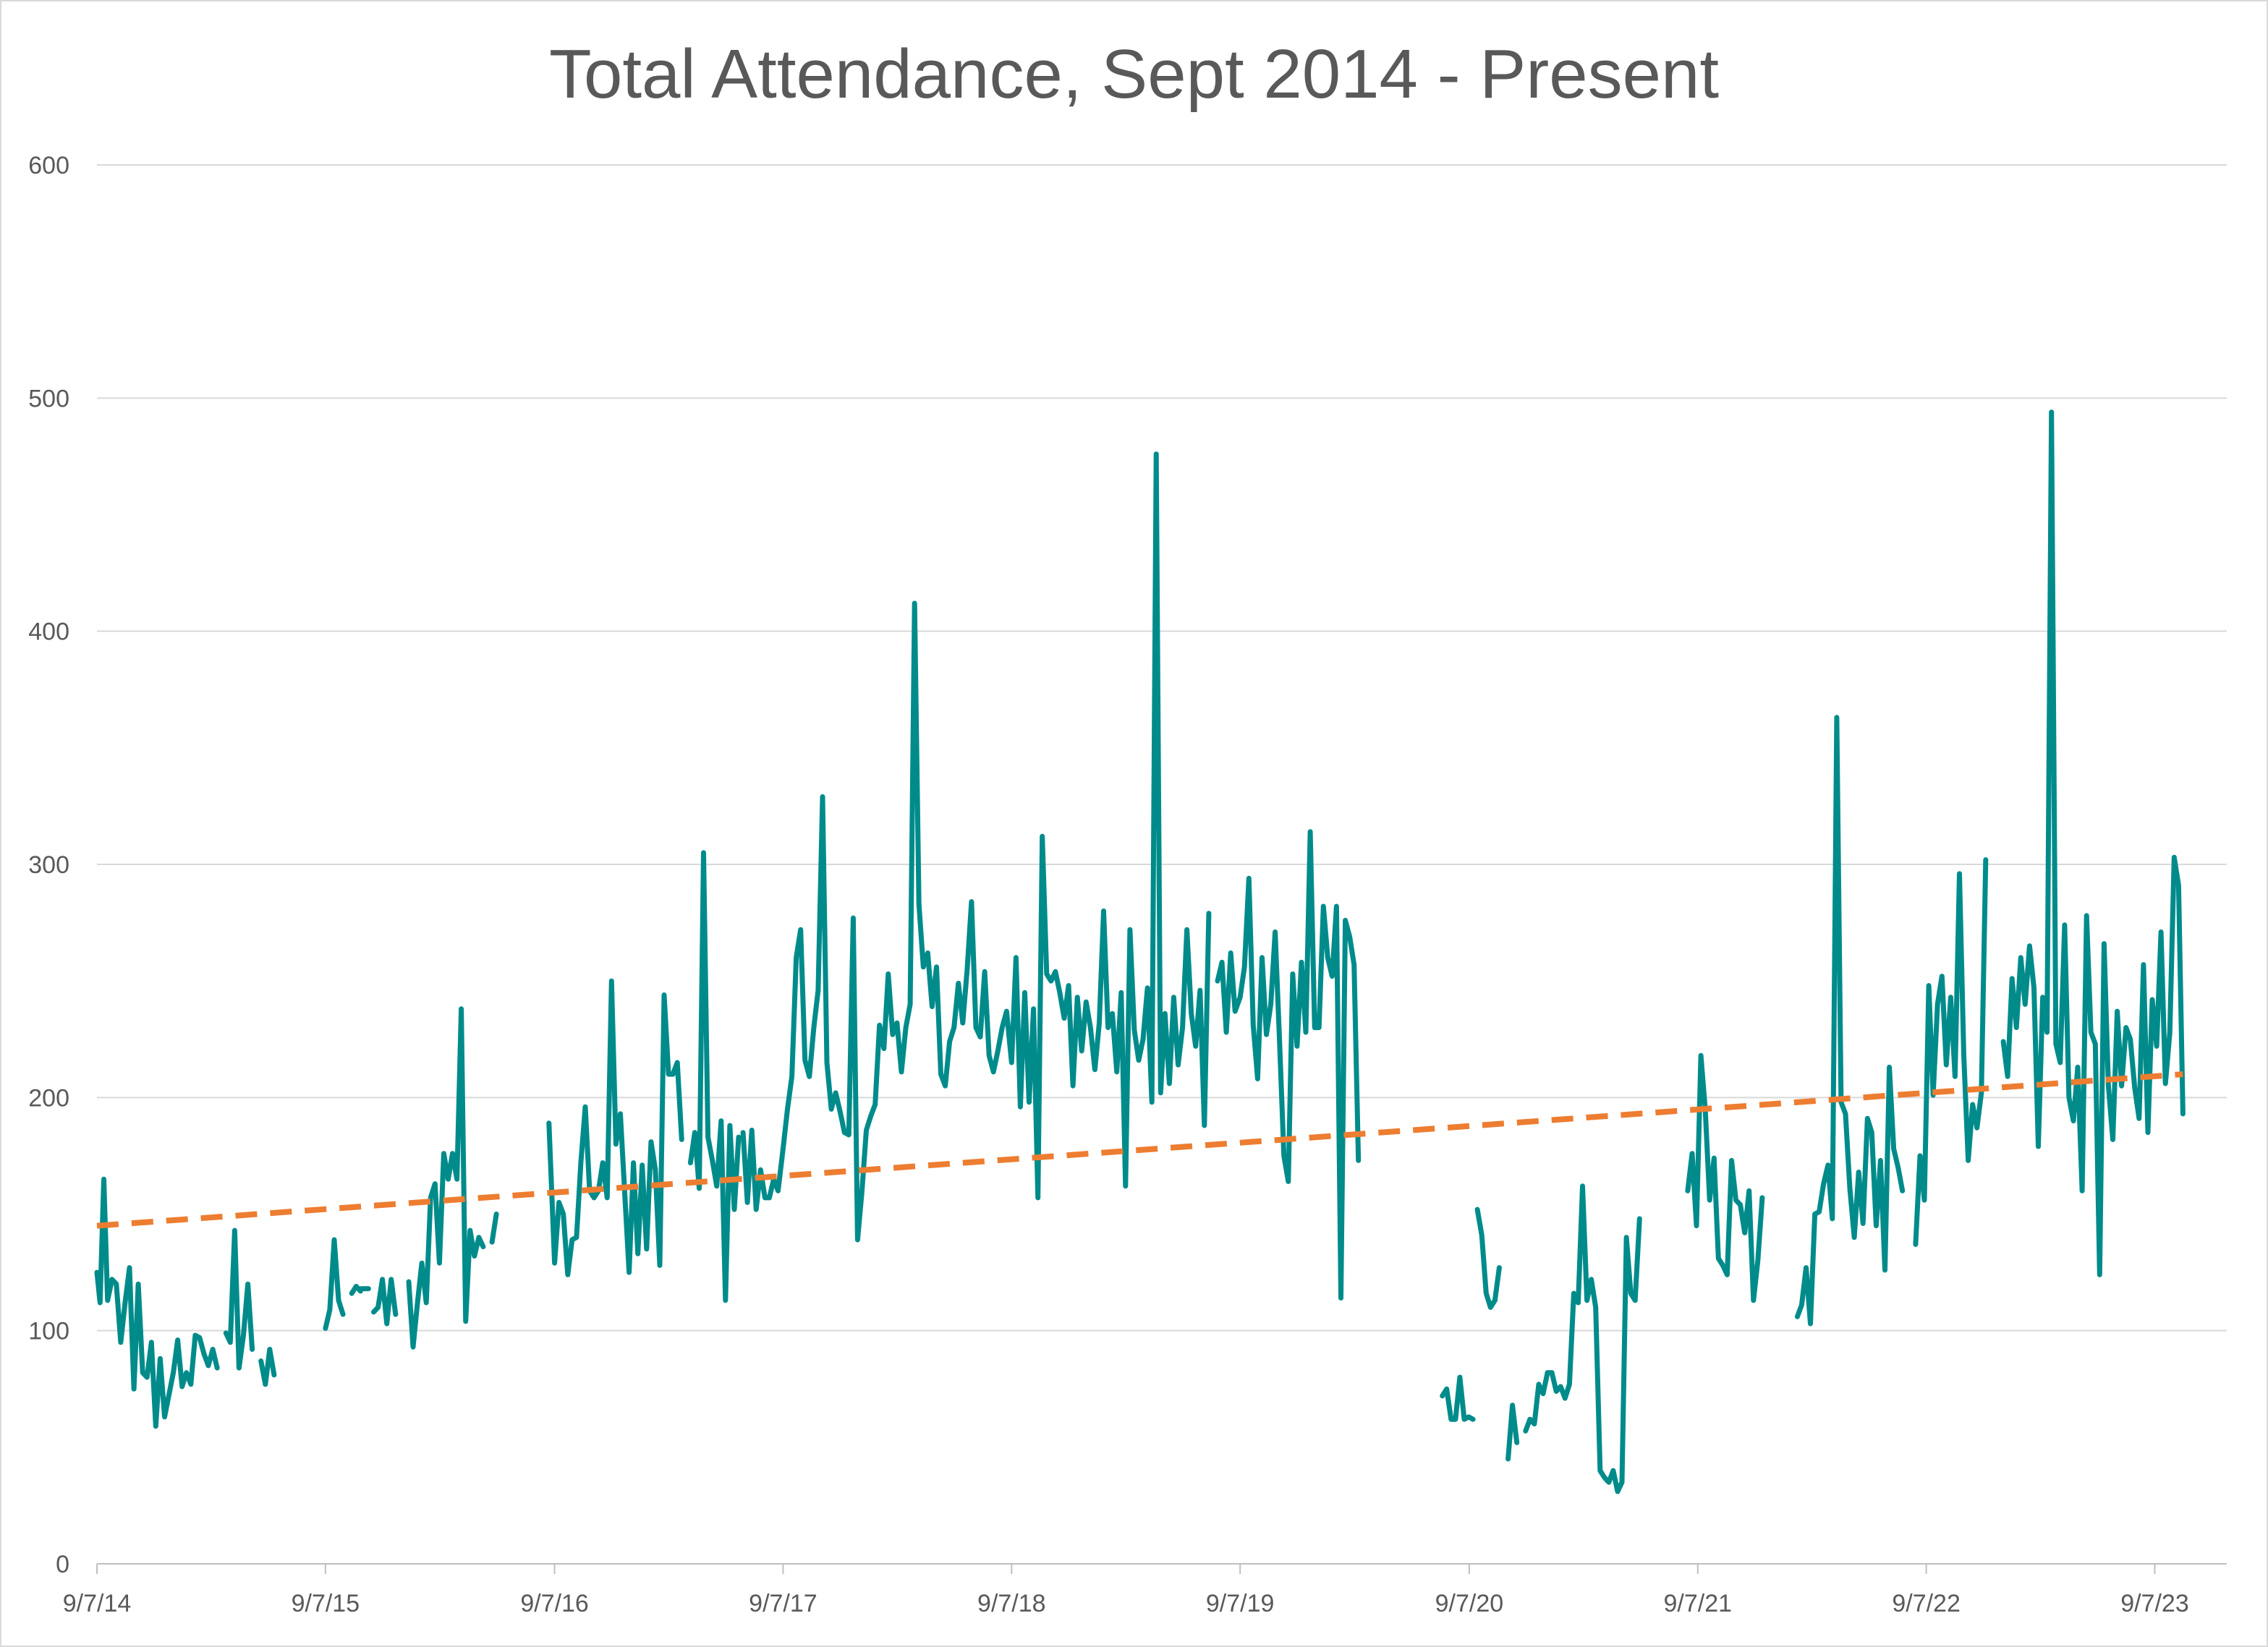  What do you see at coordinates (62, 1564) in the screenshot?
I see `y-tick-label: 0` at bounding box center [62, 1564].